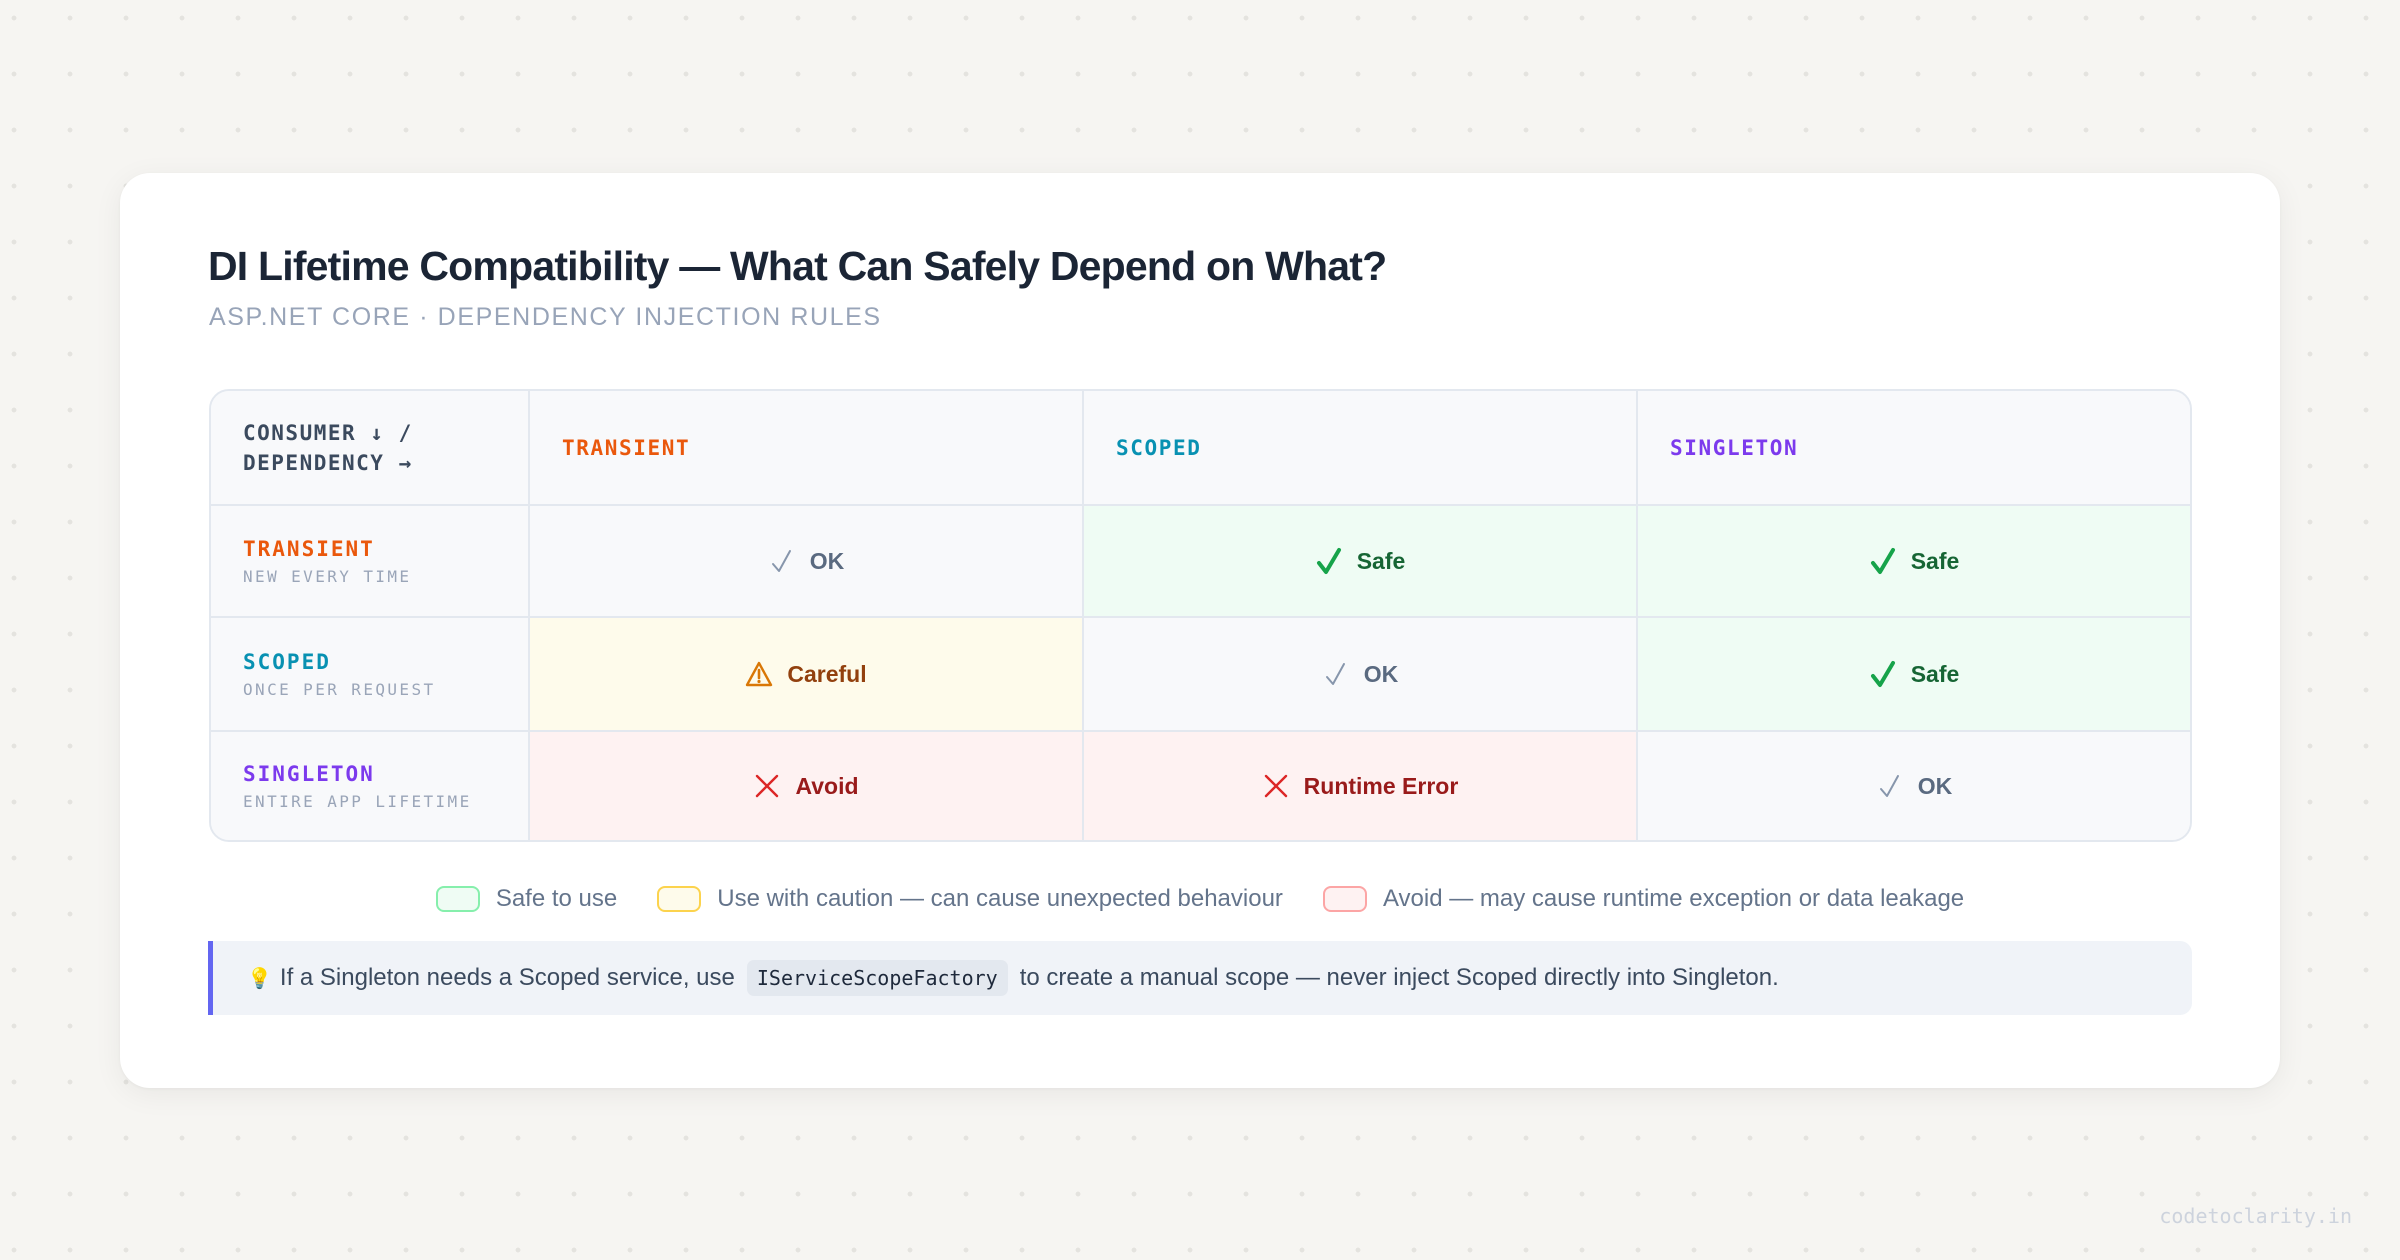  What do you see at coordinates (328, 462) in the screenshot?
I see `corner-dependency-label: DEPENDENCY →` at bounding box center [328, 462].